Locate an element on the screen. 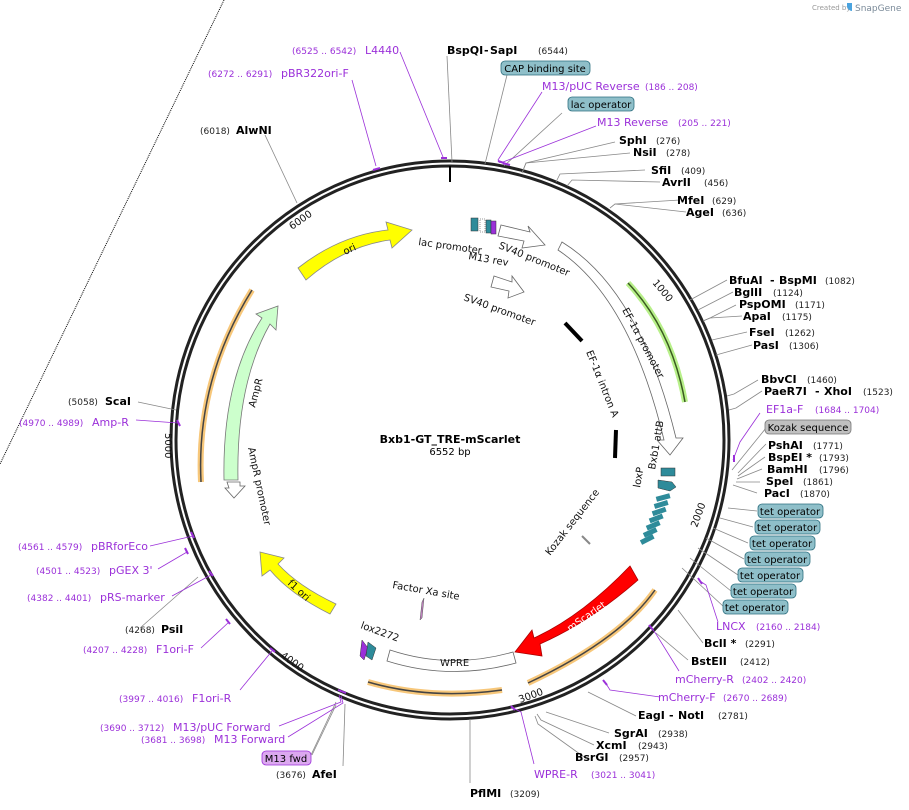 The image size is (909, 810). feature-box-m13-fwd: M13 fwd is located at coordinates (286, 758).